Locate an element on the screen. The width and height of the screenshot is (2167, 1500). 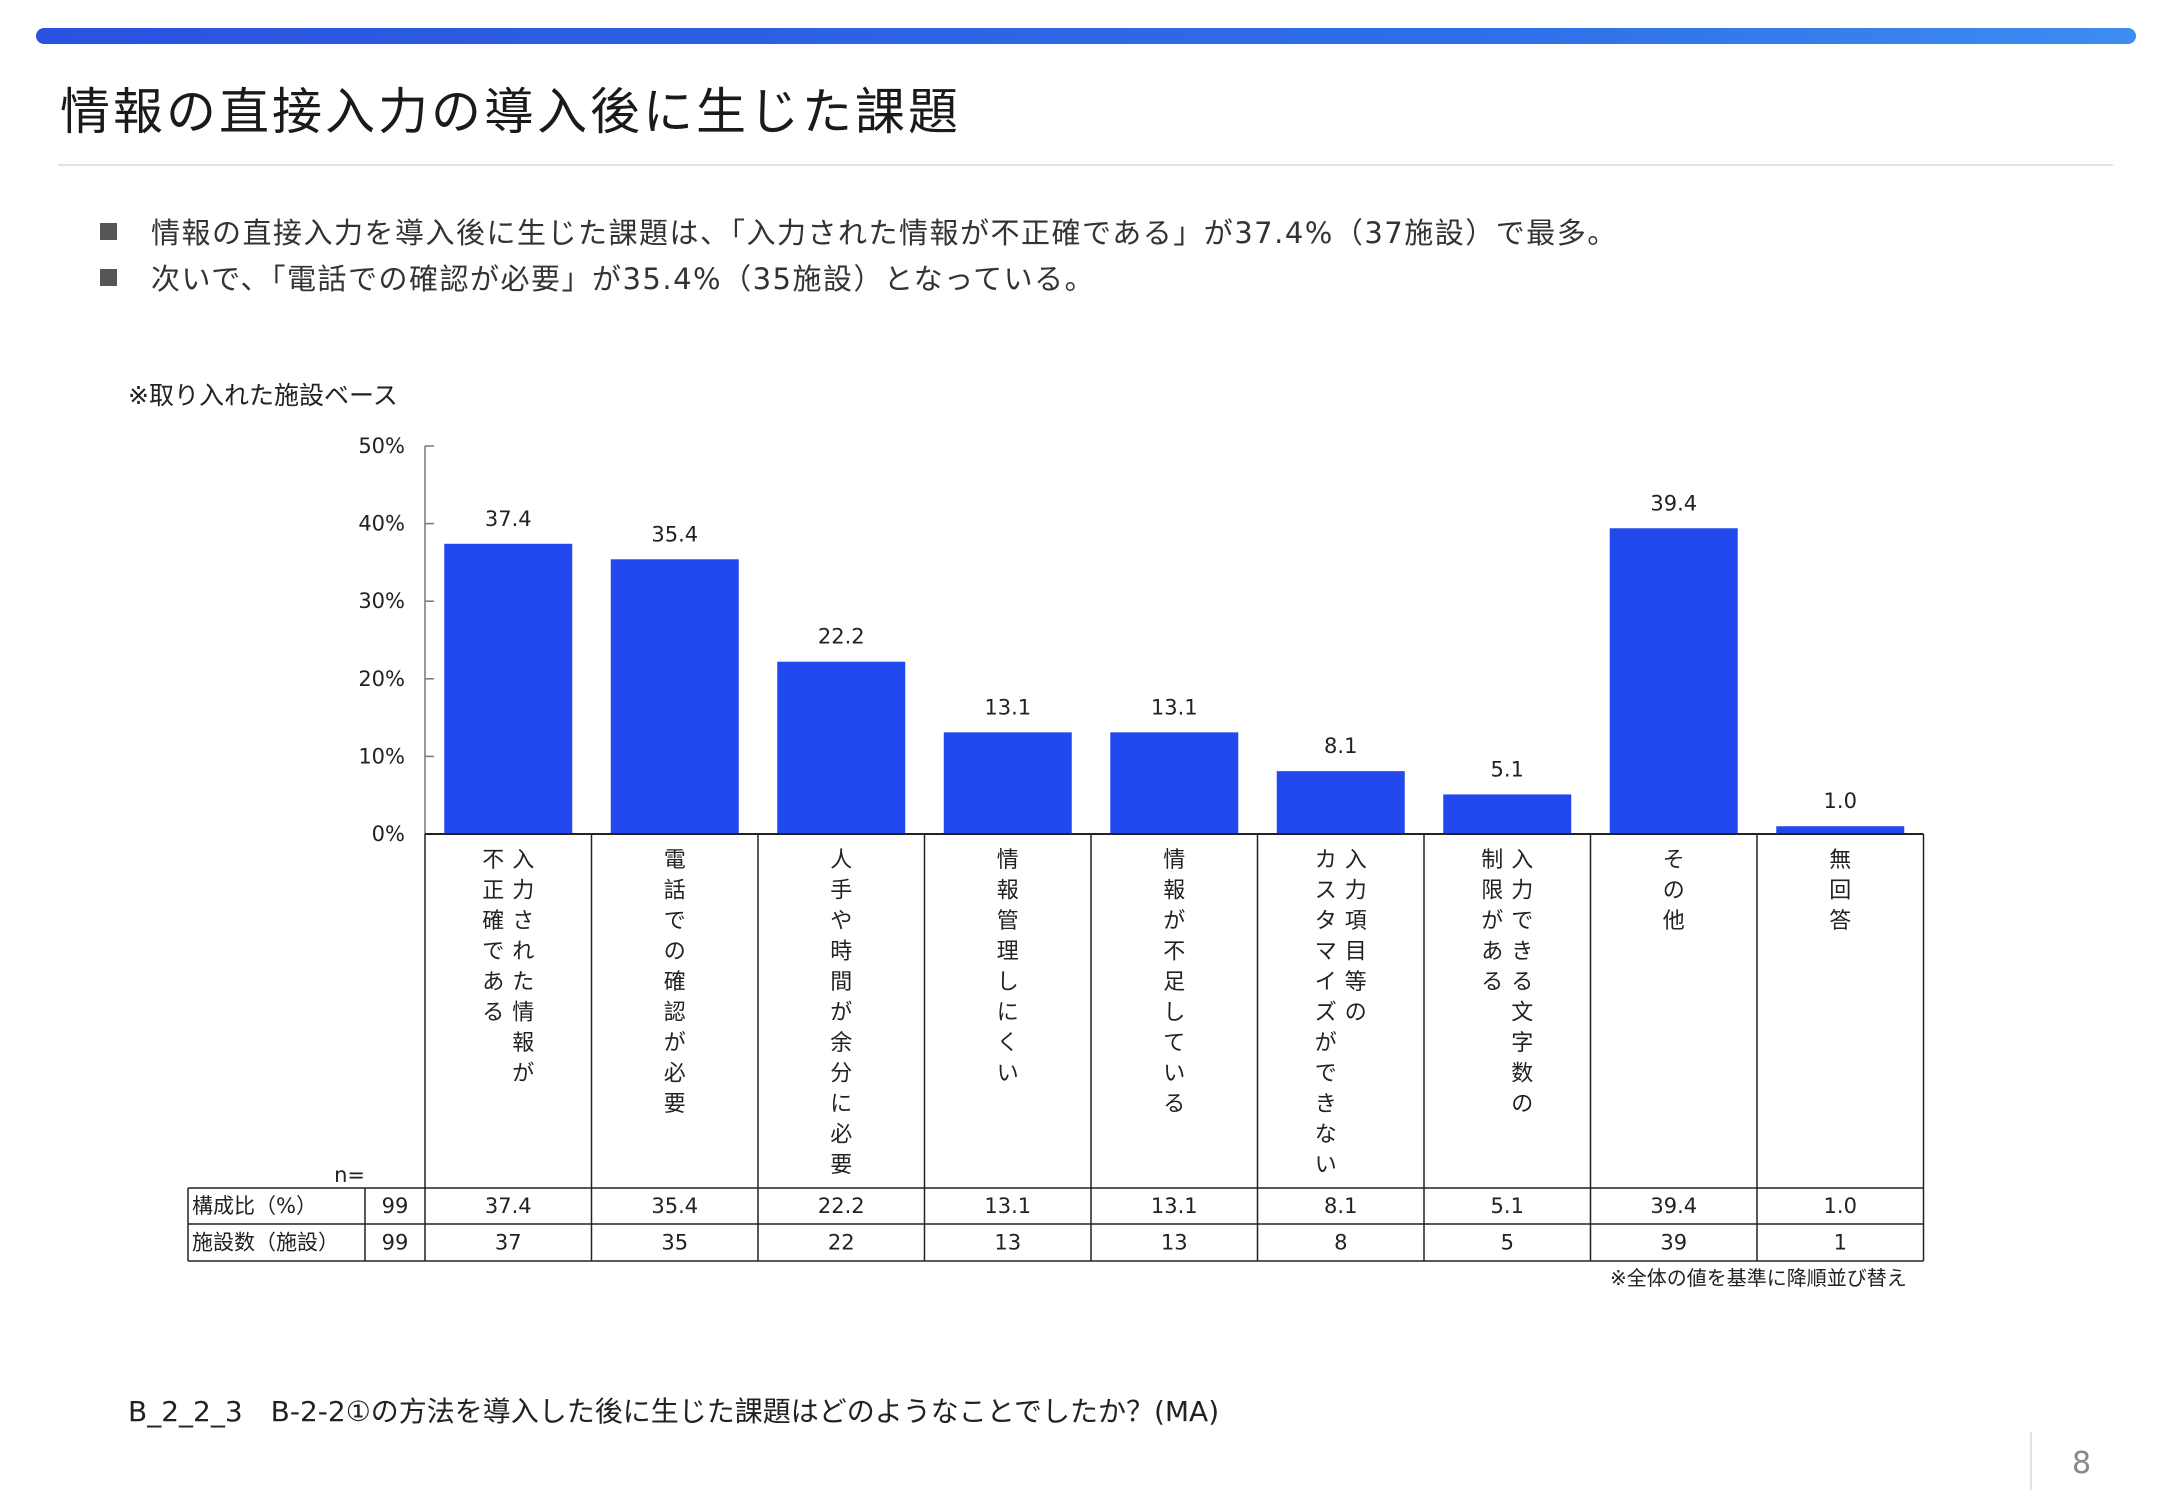
table-cell: 35.4 is located at coordinates (674, 1206).